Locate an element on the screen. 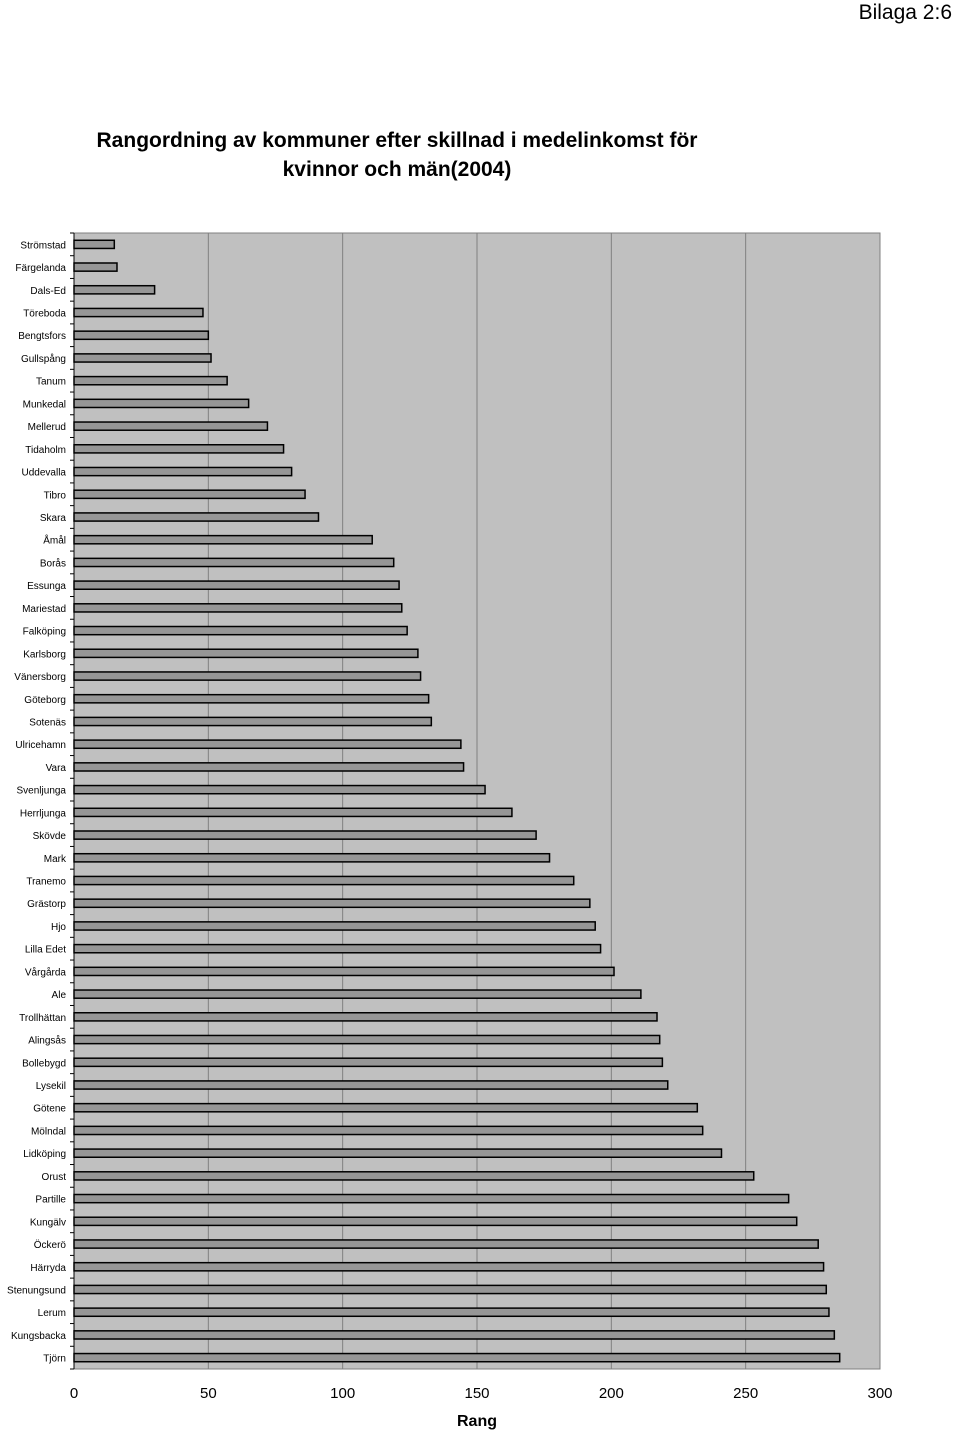 The image size is (960, 1431). y-axis-ticks is located at coordinates (72, 801).